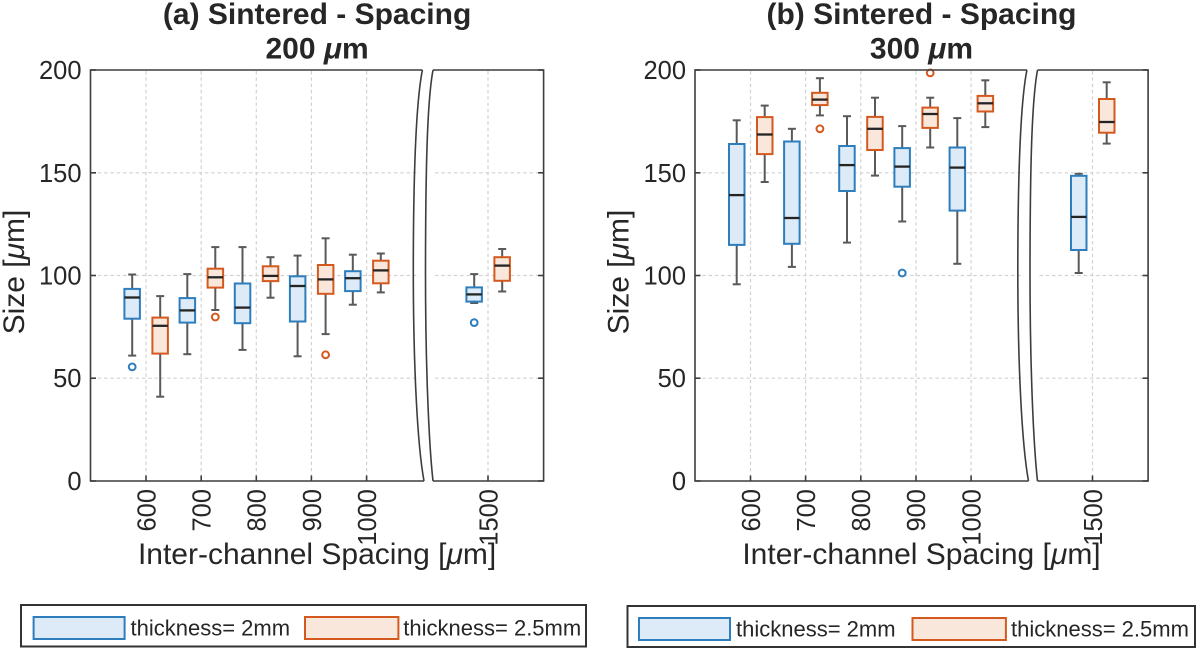  What do you see at coordinates (921, 49) in the screenshot?
I see `svg-text: 300 μm` at bounding box center [921, 49].